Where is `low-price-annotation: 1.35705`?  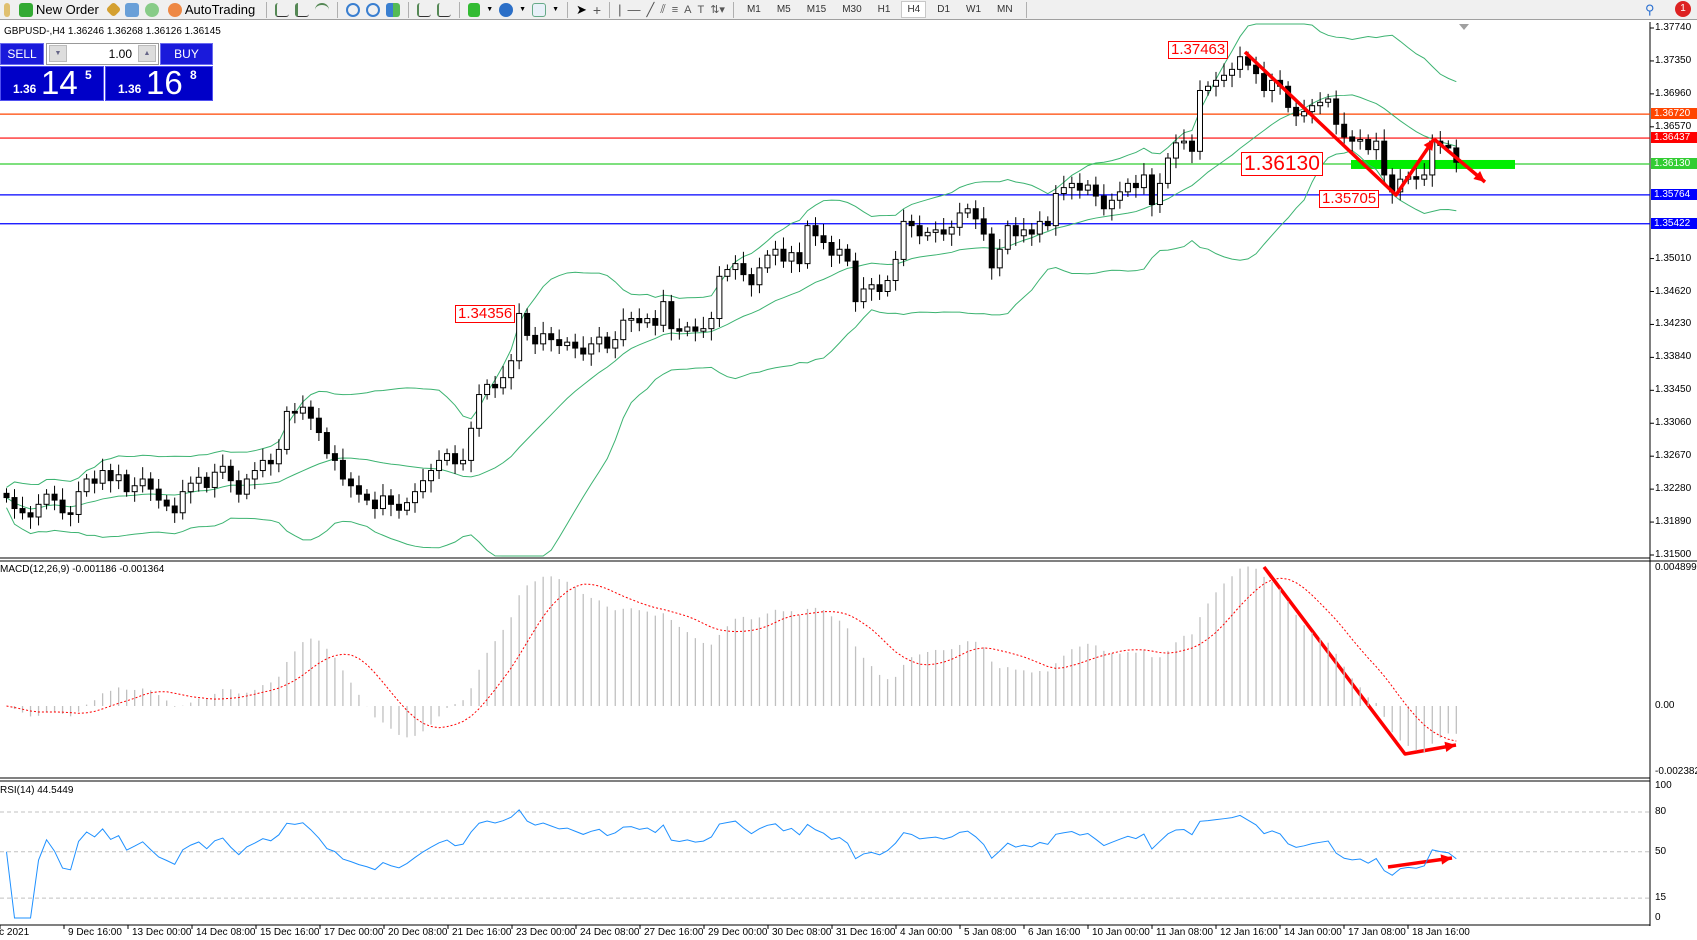
low-price-annotation: 1.35705 is located at coordinates (1349, 199).